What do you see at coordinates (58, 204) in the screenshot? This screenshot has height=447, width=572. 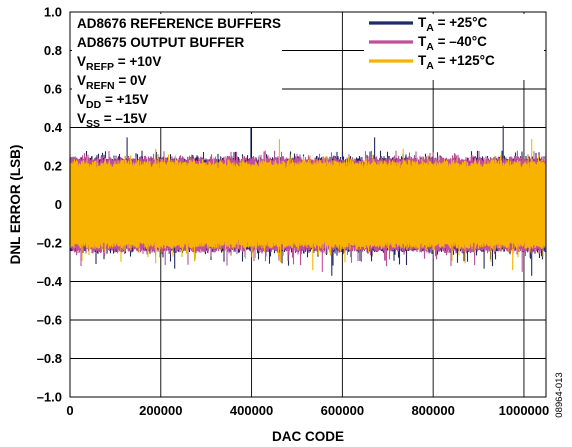 I see `y-tick-label: 0` at bounding box center [58, 204].